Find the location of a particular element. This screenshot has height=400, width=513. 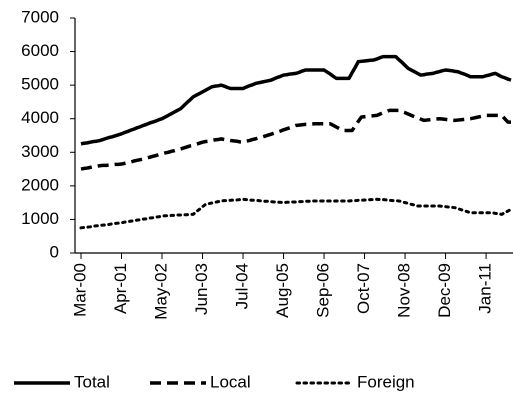

legend-label: Local is located at coordinates (230, 381).